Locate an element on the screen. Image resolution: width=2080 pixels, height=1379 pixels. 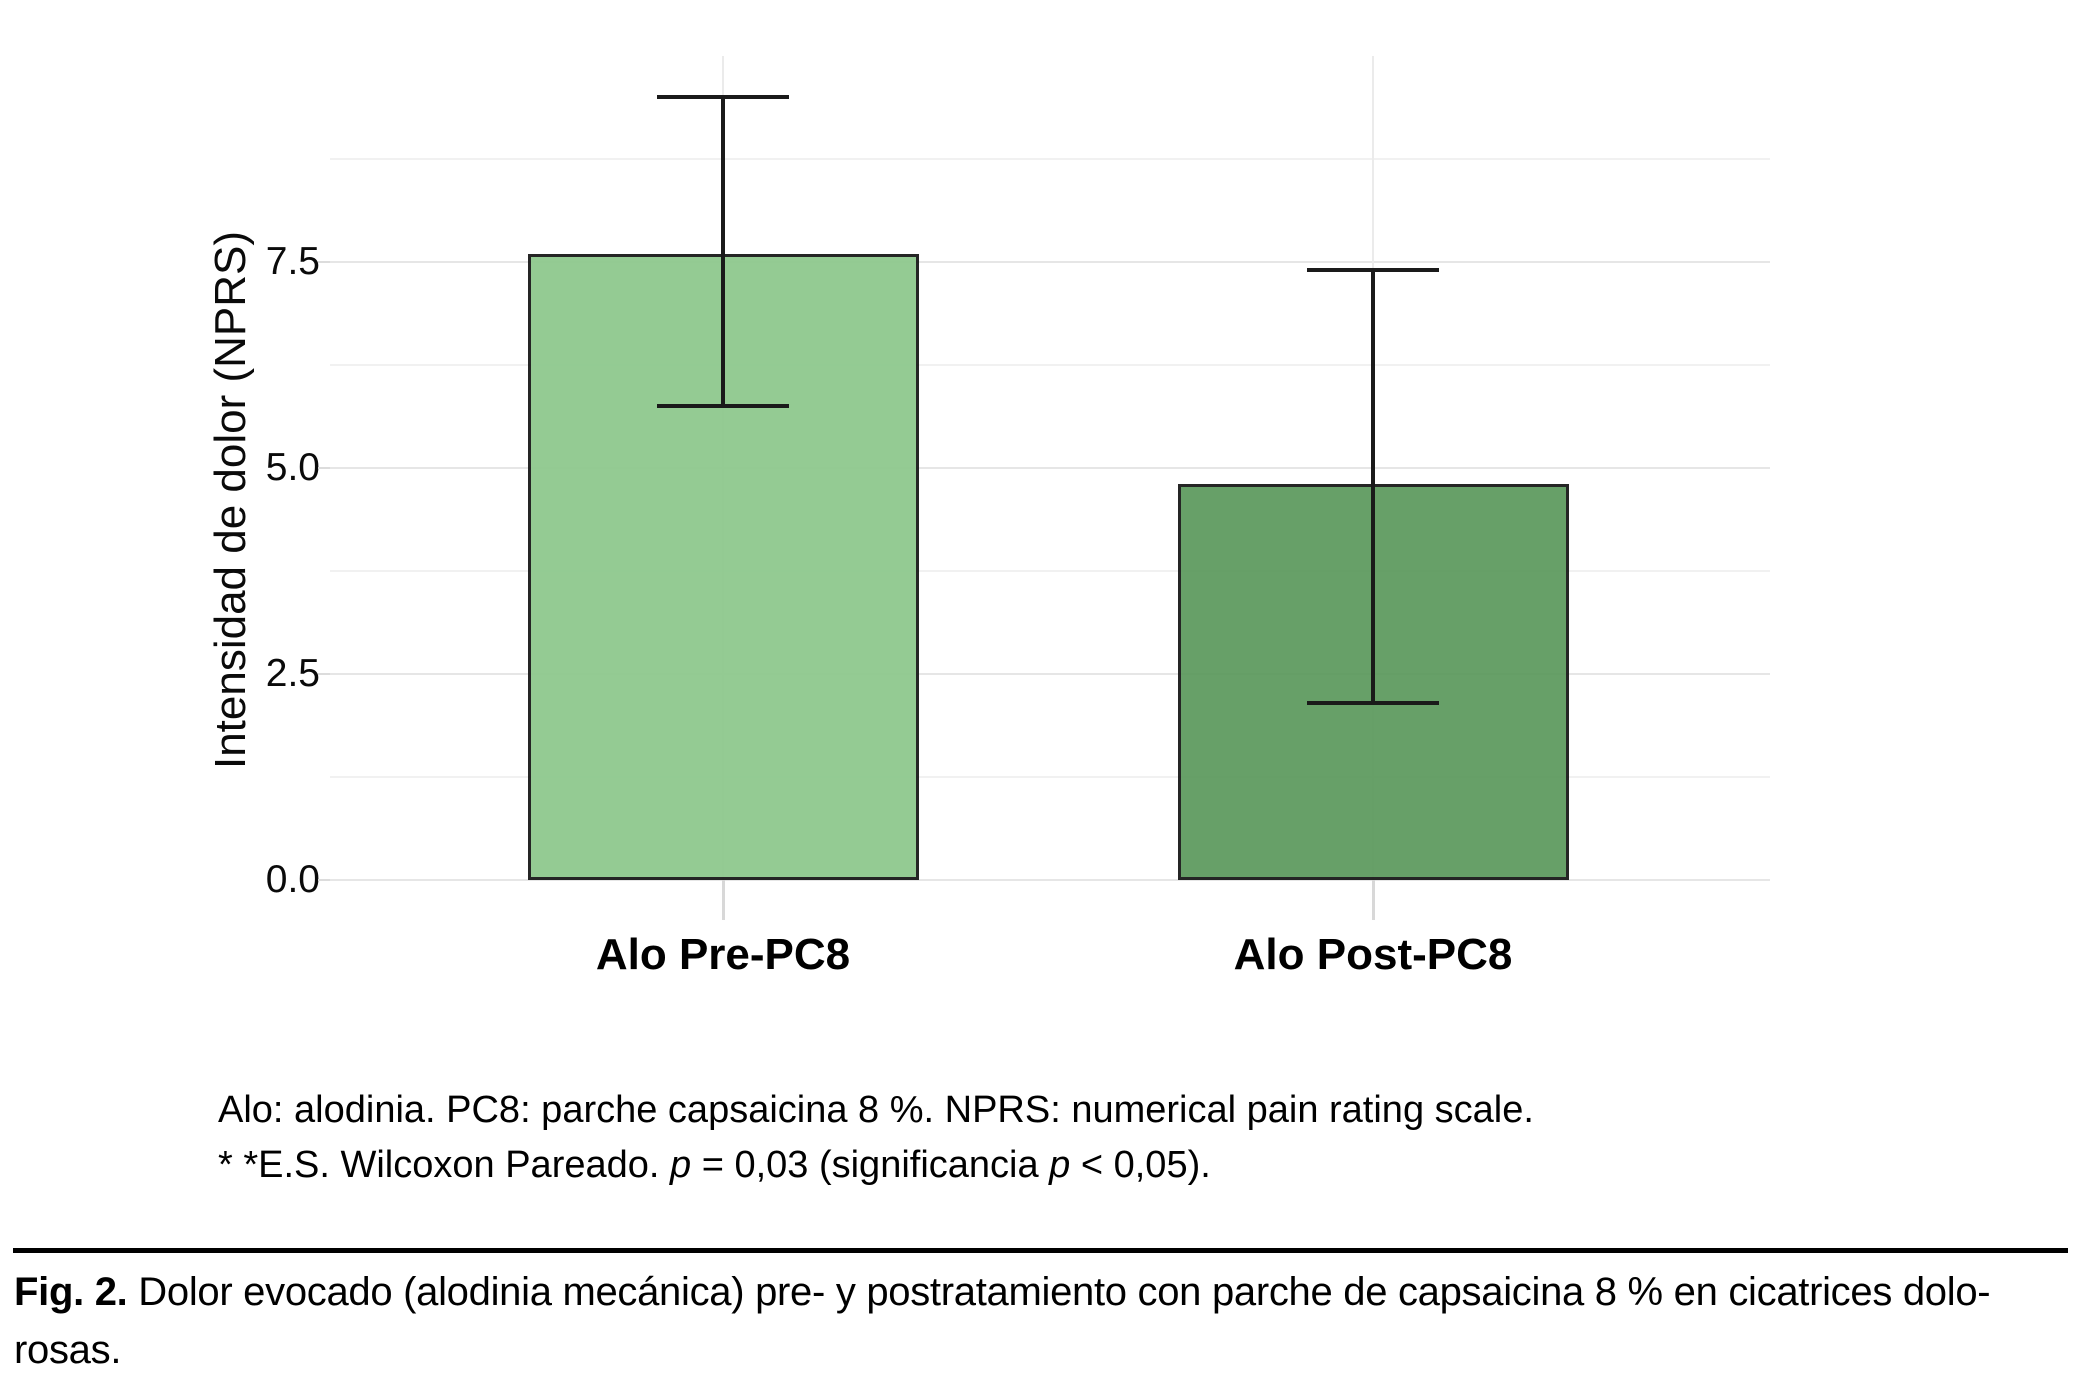
footnote-stat-text: = 0,03 (significancia is located at coordinates (870, 1165).